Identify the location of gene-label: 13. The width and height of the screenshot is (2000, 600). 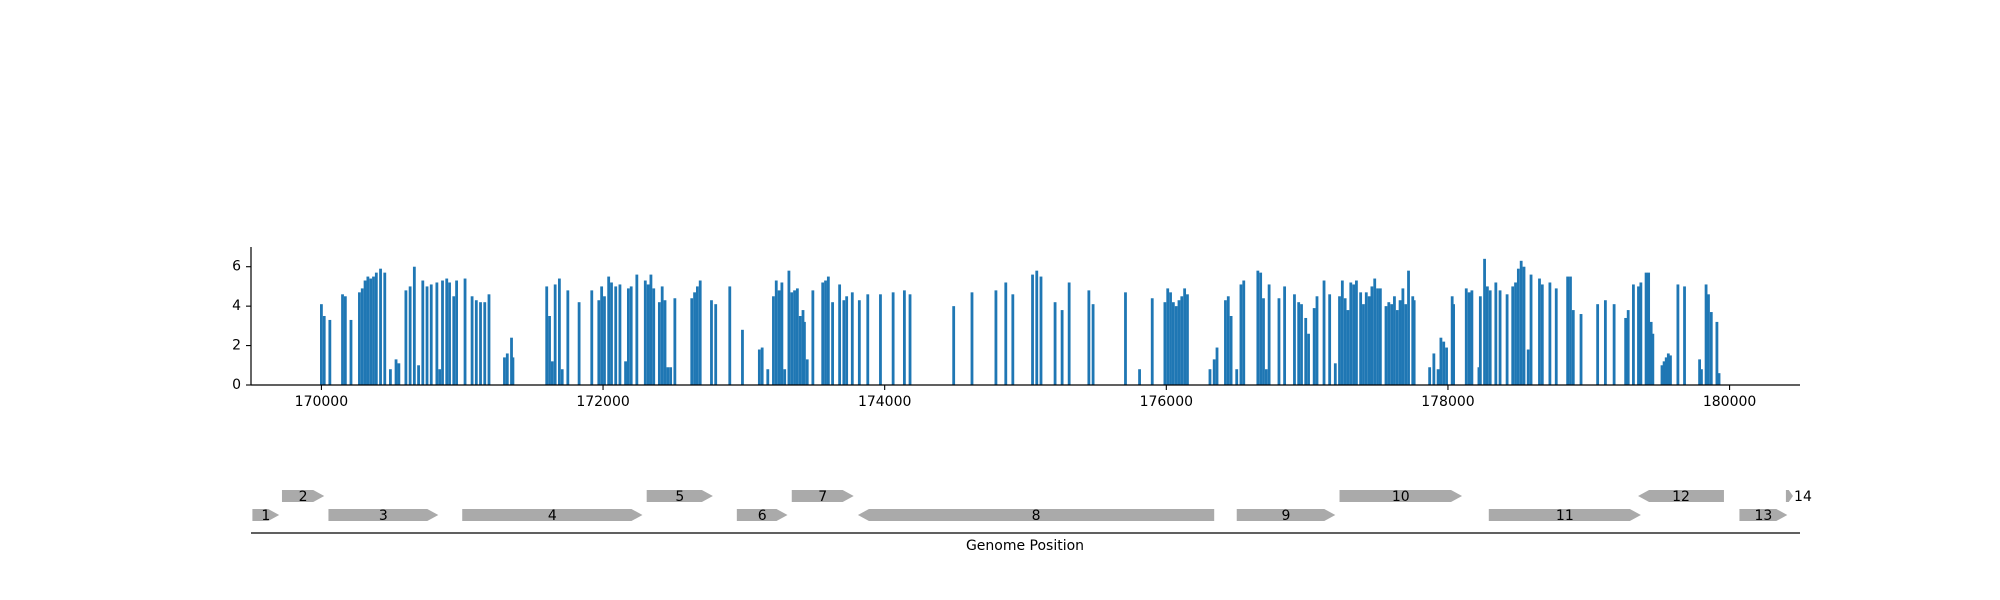
(1763, 516).